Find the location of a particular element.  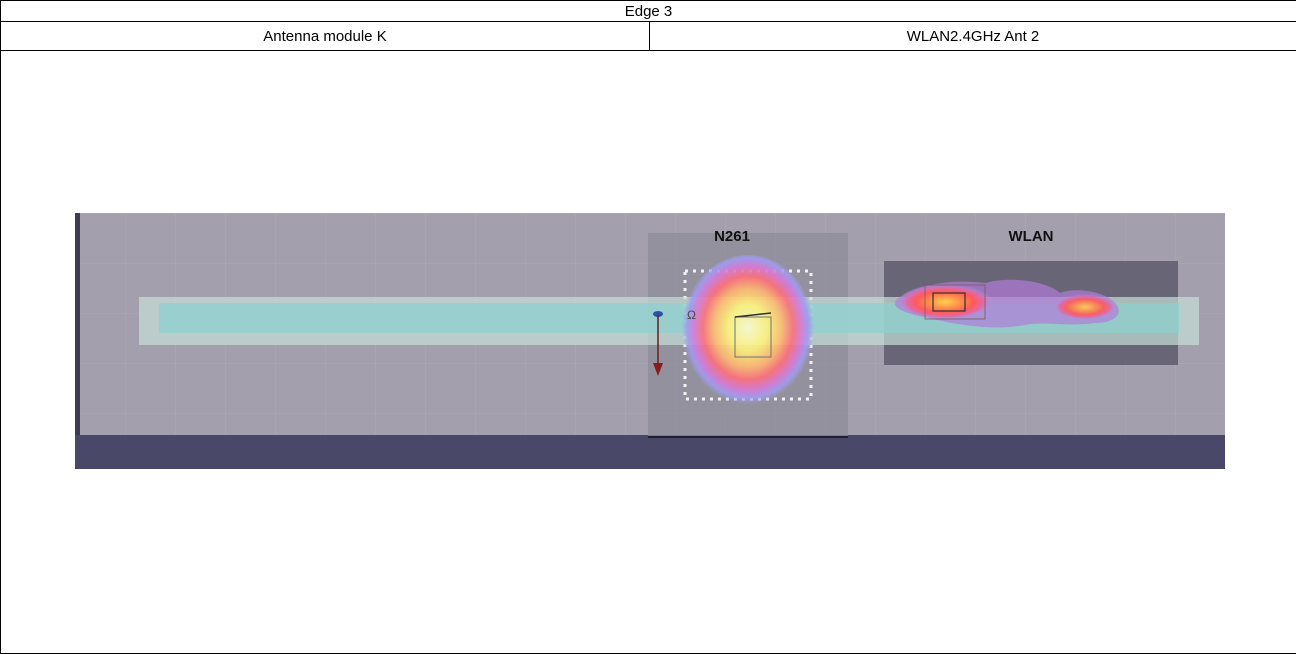

edge-title: Edge 3 is located at coordinates (648, 11).